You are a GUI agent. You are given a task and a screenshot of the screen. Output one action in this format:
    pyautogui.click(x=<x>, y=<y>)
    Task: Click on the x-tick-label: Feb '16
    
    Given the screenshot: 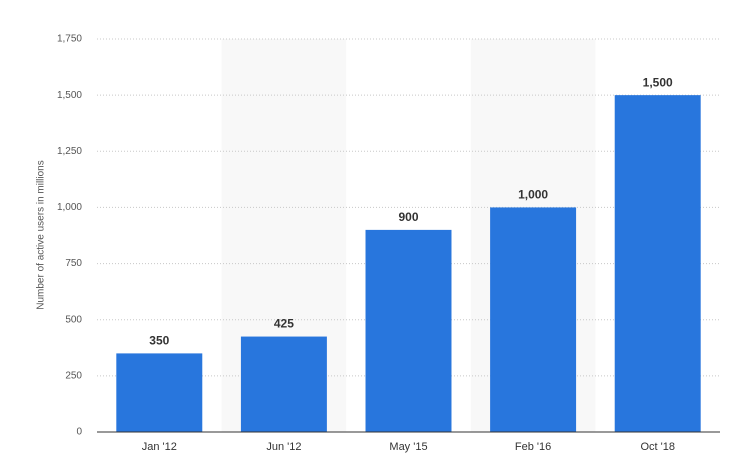 What is the action you would take?
    pyautogui.click(x=533, y=447)
    